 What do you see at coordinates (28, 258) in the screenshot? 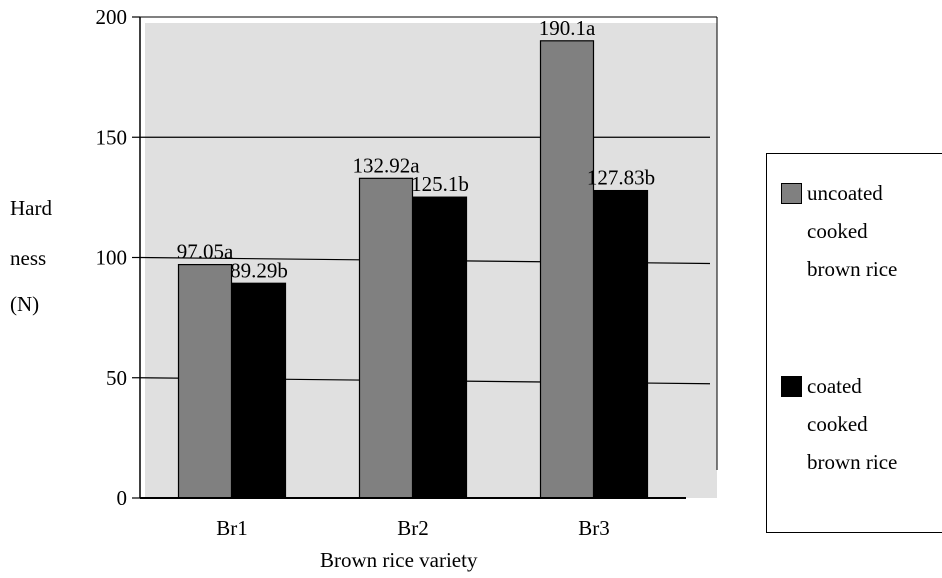
I see `y-axis-label-line-2: ness` at bounding box center [28, 258].